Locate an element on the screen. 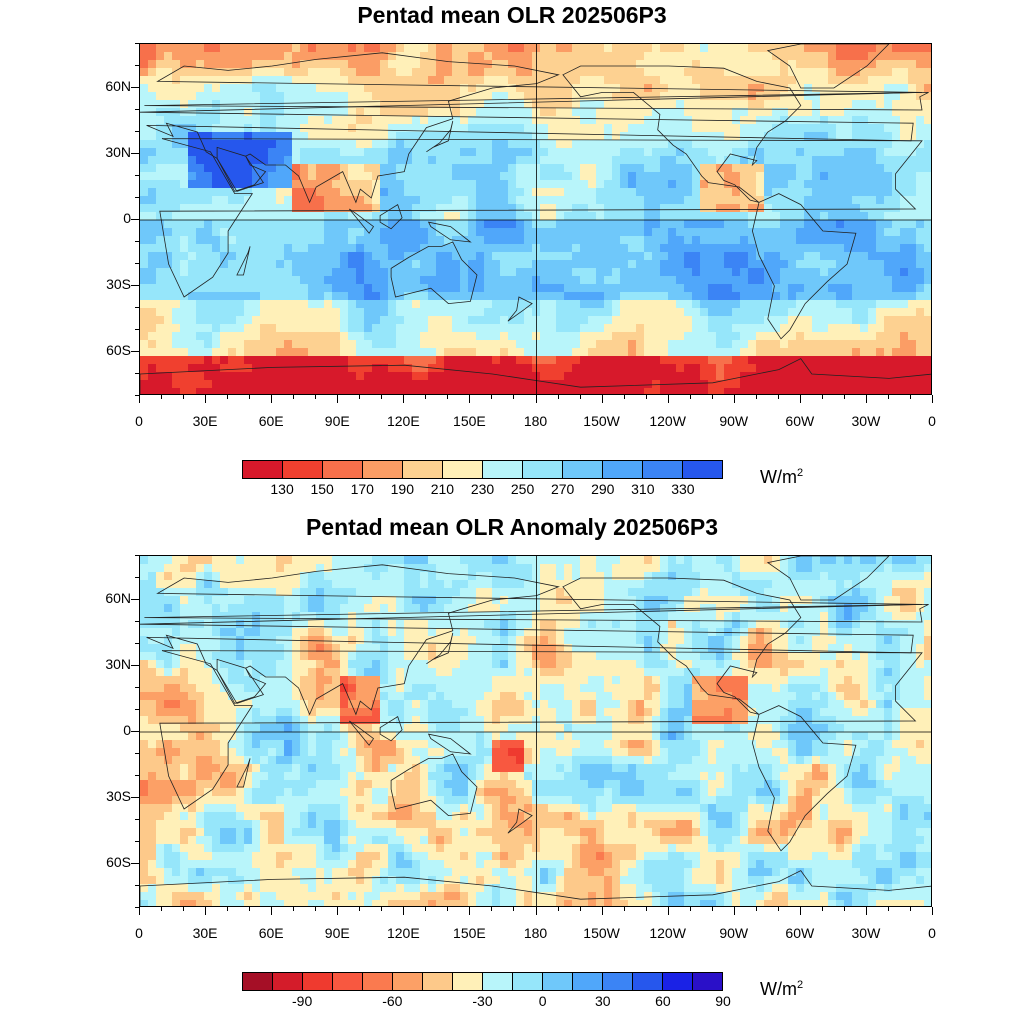 Image resolution: width=1024 pixels, height=1024 pixels. colorbar-tick-label: 310 is located at coordinates (643, 489).